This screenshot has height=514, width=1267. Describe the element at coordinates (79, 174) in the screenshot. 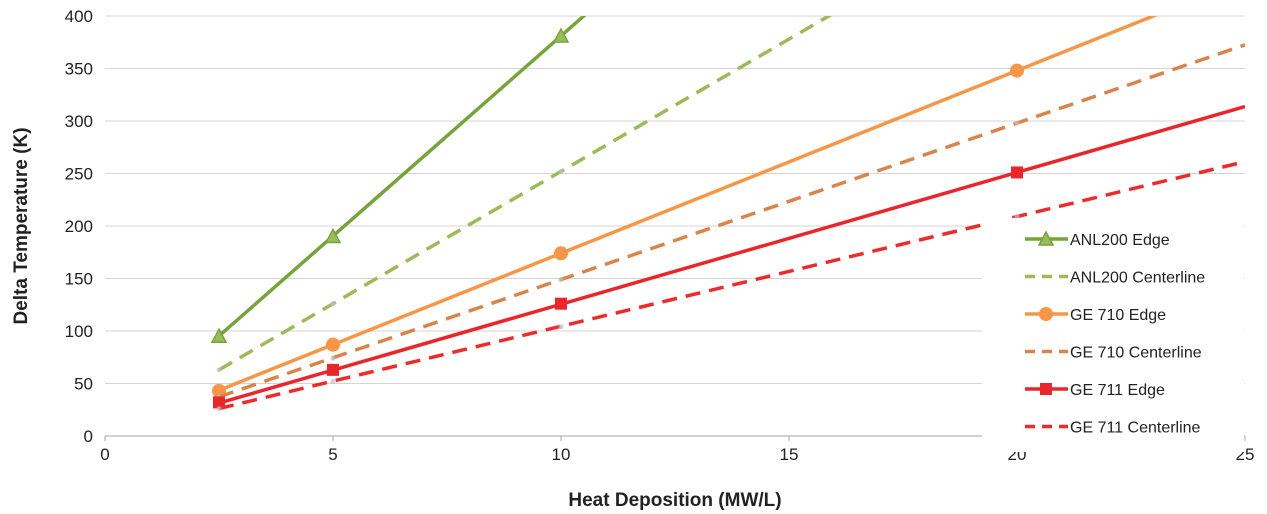

I see `y-tick-label: 250` at that location.